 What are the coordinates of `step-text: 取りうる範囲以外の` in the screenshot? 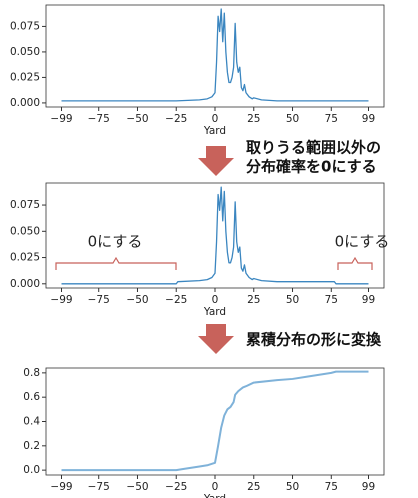 It's located at (313, 148).